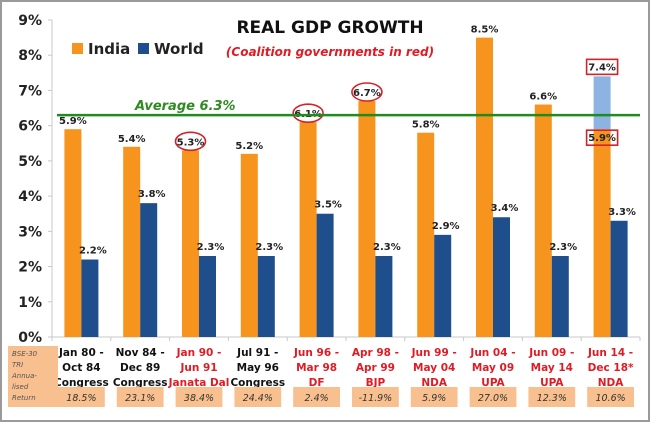  I want to click on category-label: Apr 99, so click(375, 368).